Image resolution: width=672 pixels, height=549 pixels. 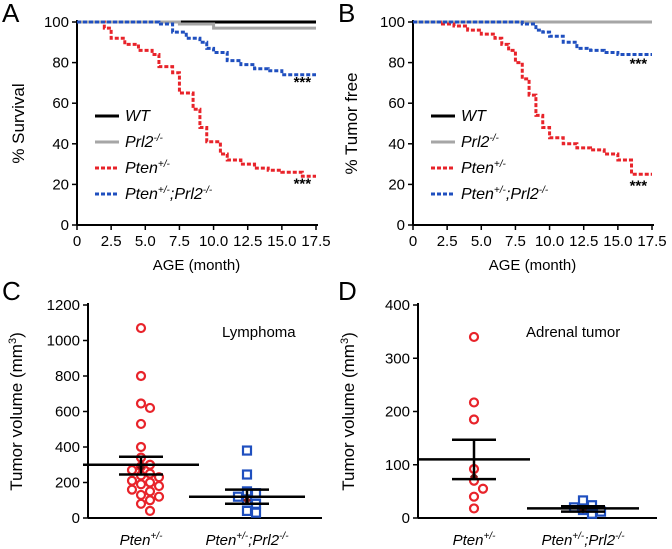 I want to click on category-label: Pten+/-, so click(x=141, y=540).